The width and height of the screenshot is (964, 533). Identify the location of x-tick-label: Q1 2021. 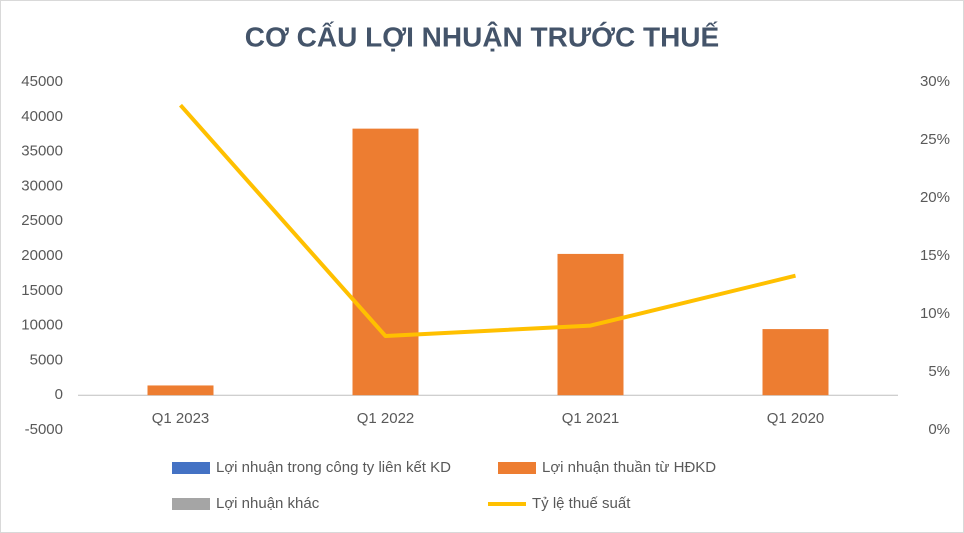
(591, 418).